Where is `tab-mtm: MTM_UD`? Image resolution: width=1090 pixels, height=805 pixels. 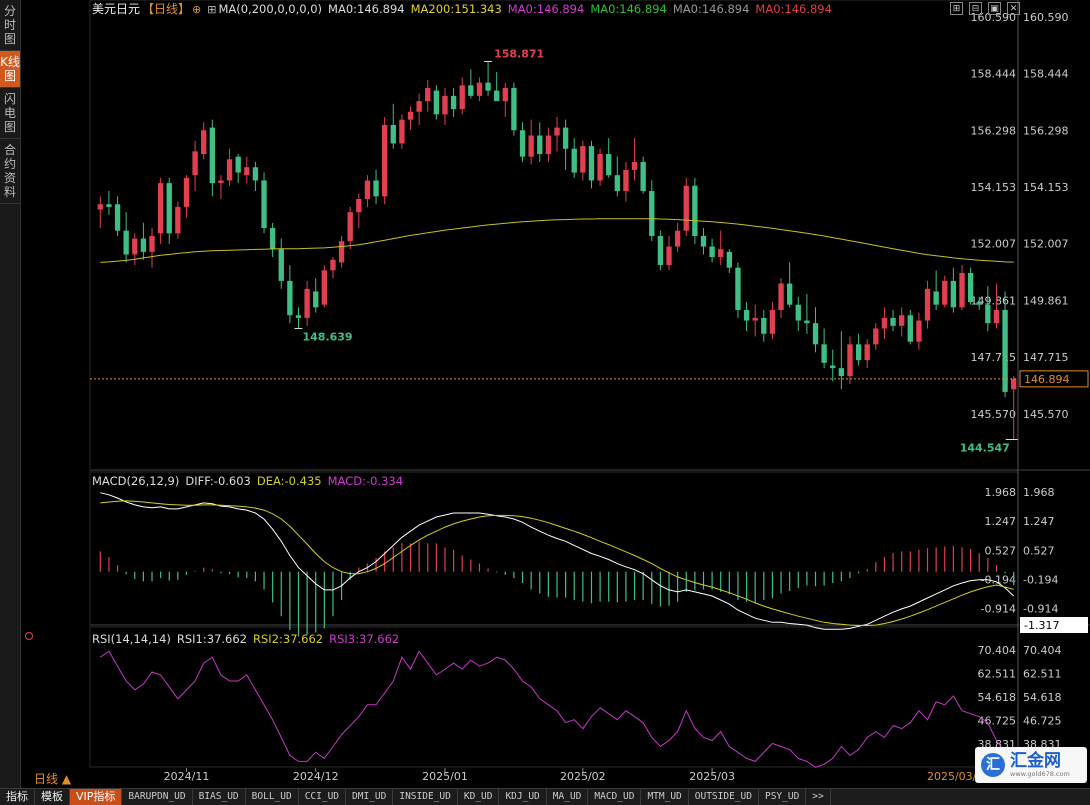
tab-mtm: MTM_UD is located at coordinates (665, 797).